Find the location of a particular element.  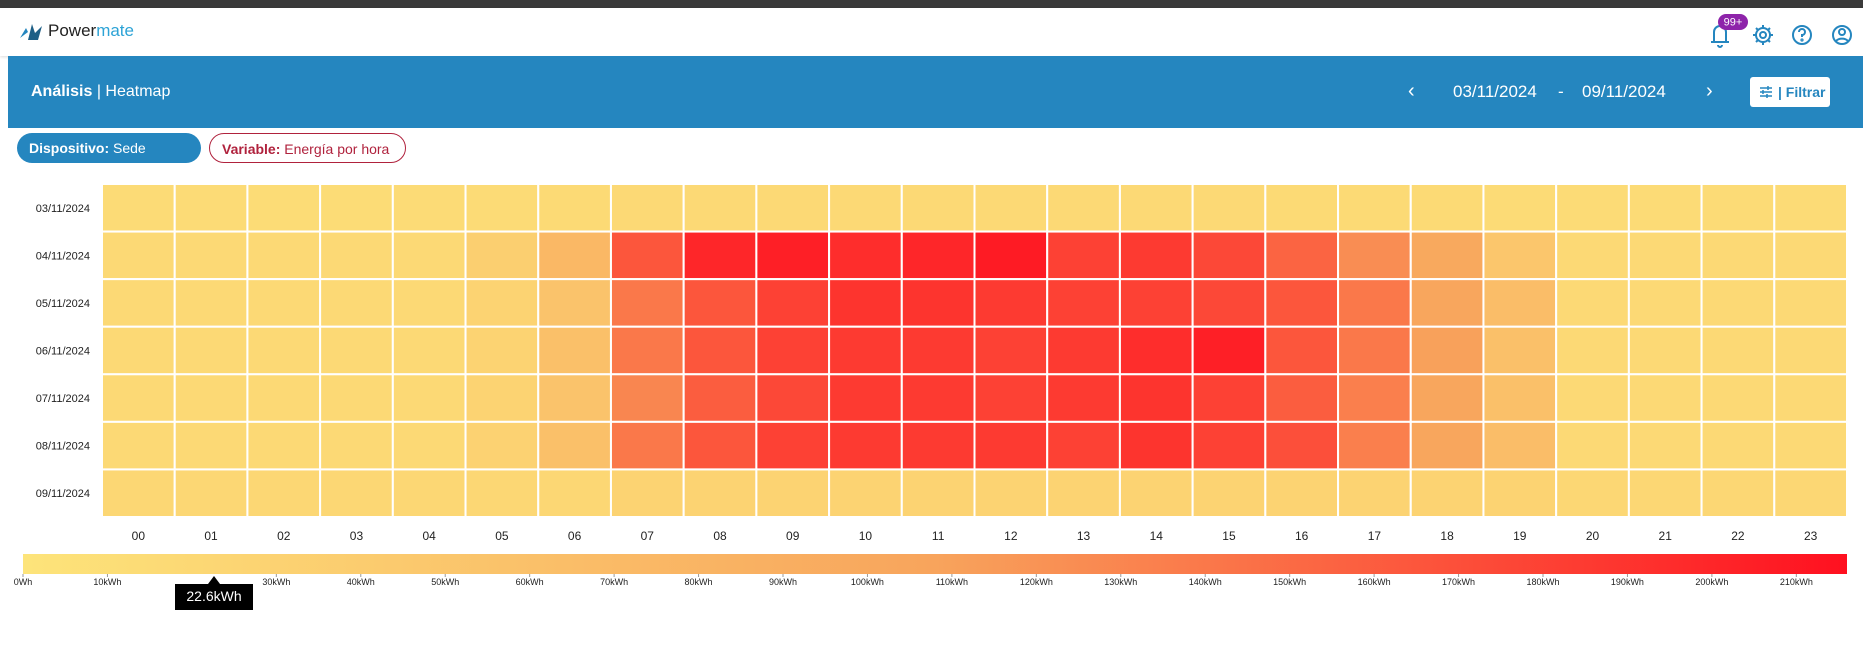

color-bar-label: 200kWh is located at coordinates (1711, 582).